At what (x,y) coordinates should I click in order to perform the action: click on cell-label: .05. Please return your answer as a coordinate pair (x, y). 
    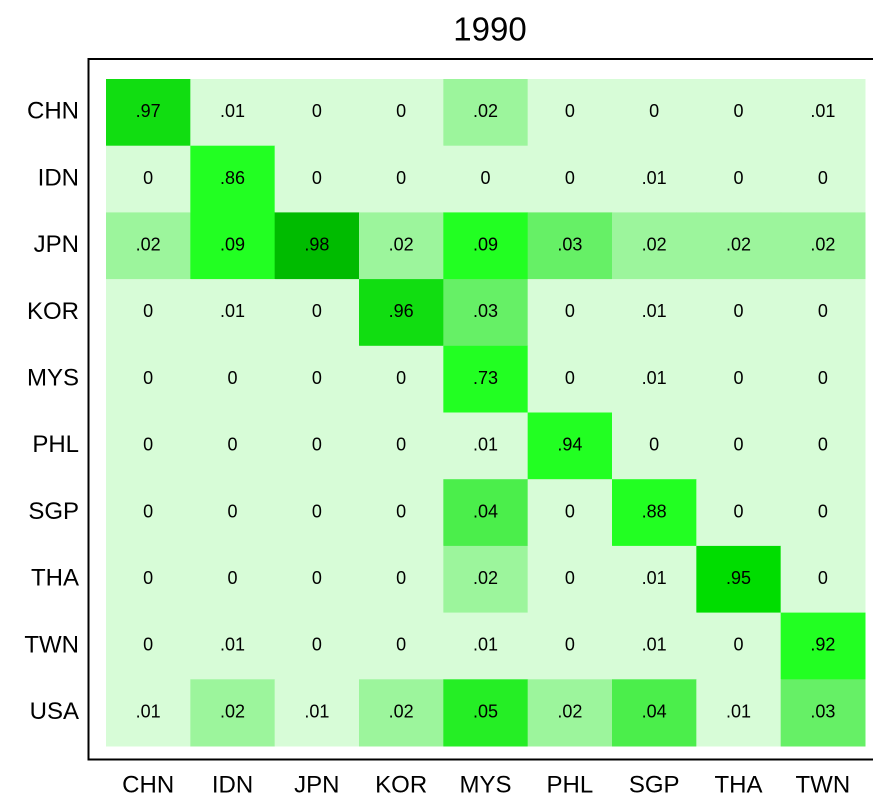
    Looking at the image, I should click on (485, 711).